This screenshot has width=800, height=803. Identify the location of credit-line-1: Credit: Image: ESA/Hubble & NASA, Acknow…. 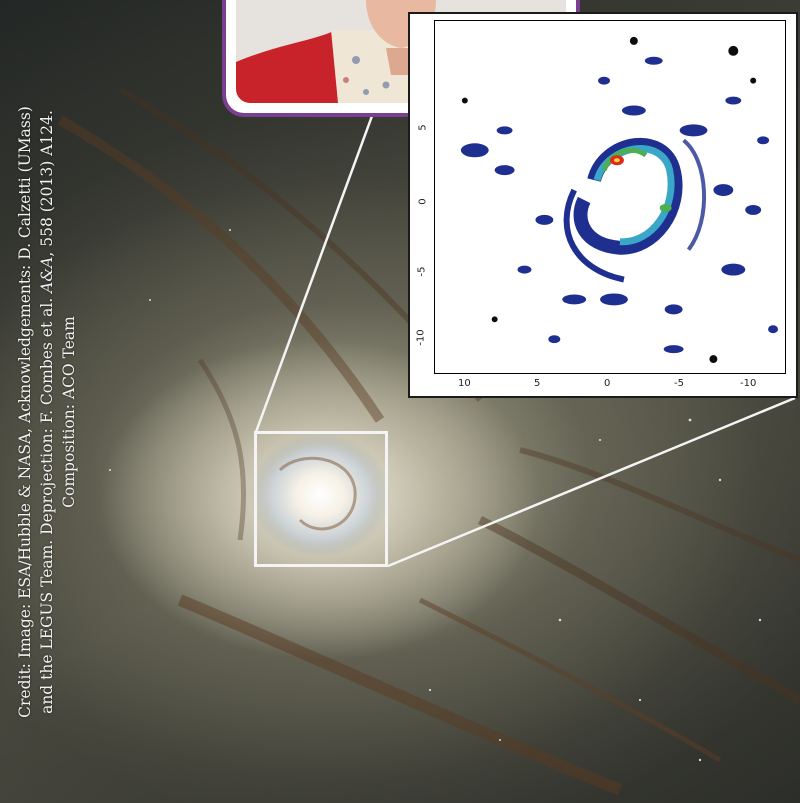
(25, 412).